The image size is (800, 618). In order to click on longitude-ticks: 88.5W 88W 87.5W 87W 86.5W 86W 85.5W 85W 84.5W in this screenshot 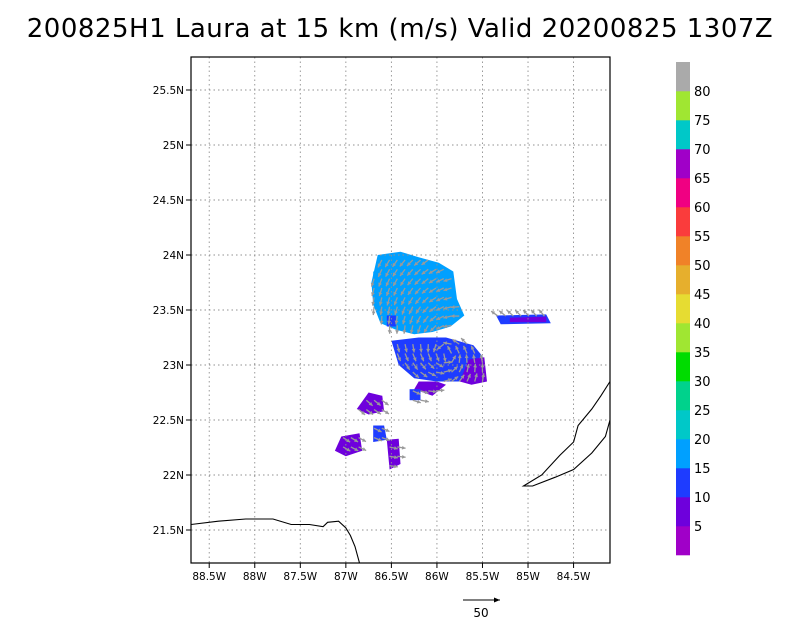, I will do `click(391, 573)`.